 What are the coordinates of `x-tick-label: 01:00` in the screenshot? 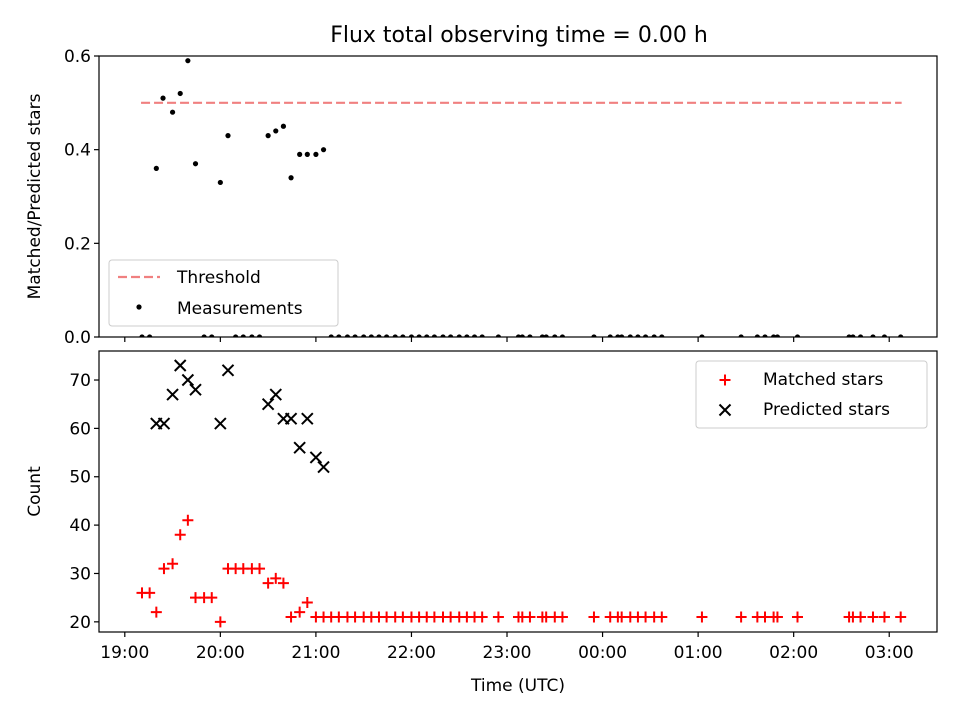 It's located at (698, 653).